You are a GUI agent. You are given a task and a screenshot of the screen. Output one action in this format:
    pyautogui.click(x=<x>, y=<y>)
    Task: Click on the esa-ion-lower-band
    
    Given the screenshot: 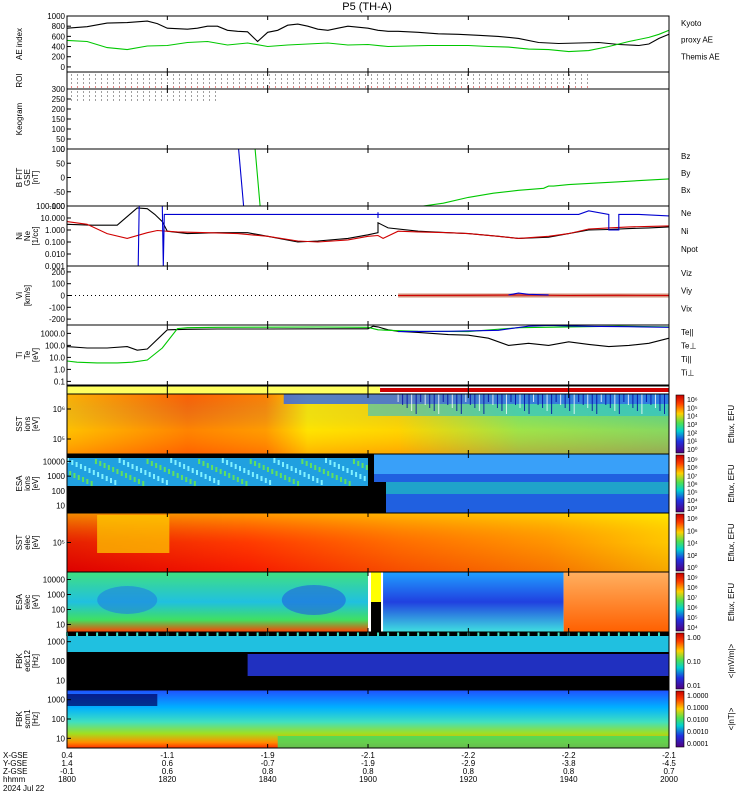 What is the action you would take?
    pyautogui.click(x=521, y=488)
    